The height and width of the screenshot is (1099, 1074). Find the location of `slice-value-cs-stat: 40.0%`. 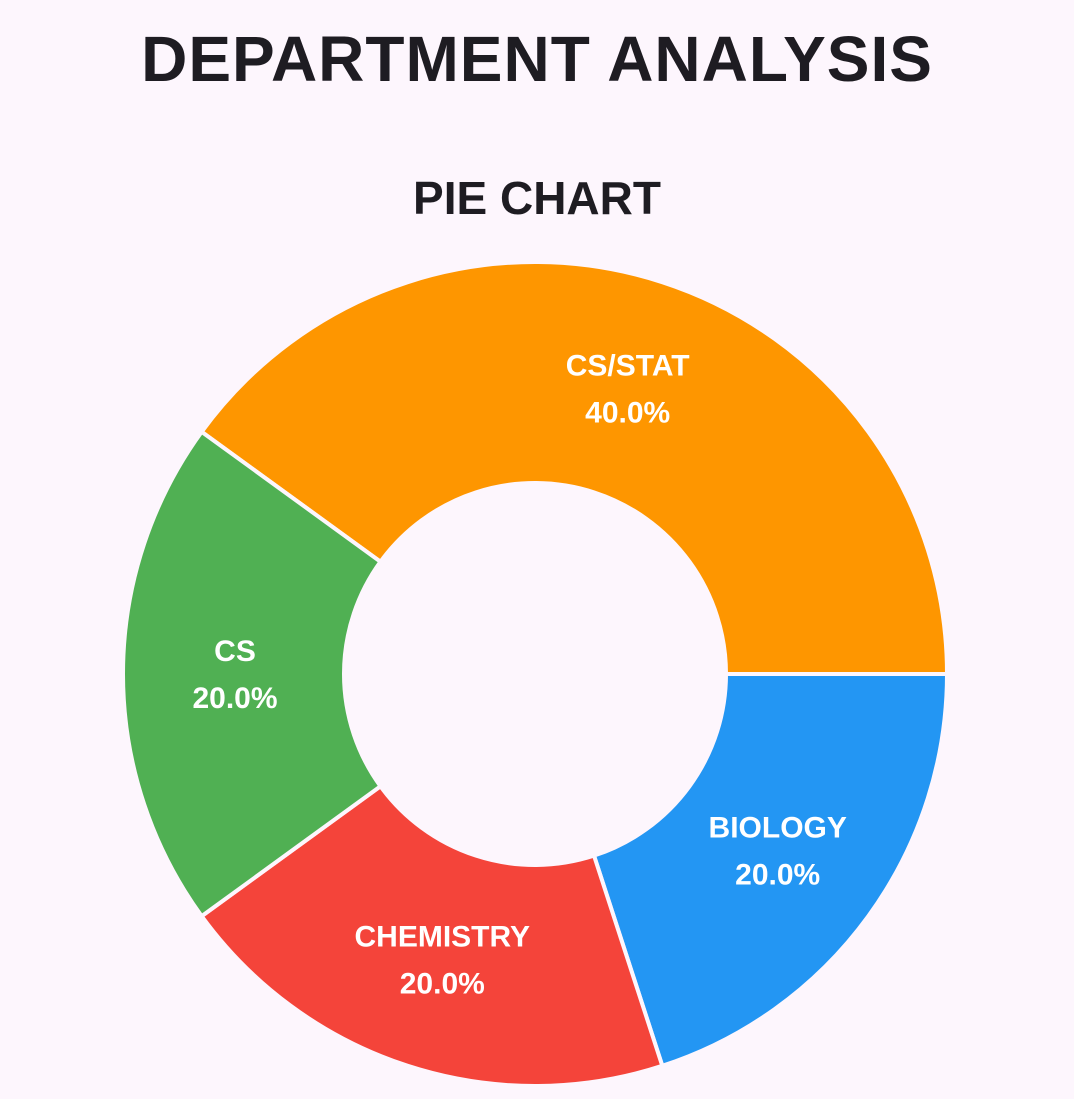

slice-value-cs-stat: 40.0% is located at coordinates (627, 413).